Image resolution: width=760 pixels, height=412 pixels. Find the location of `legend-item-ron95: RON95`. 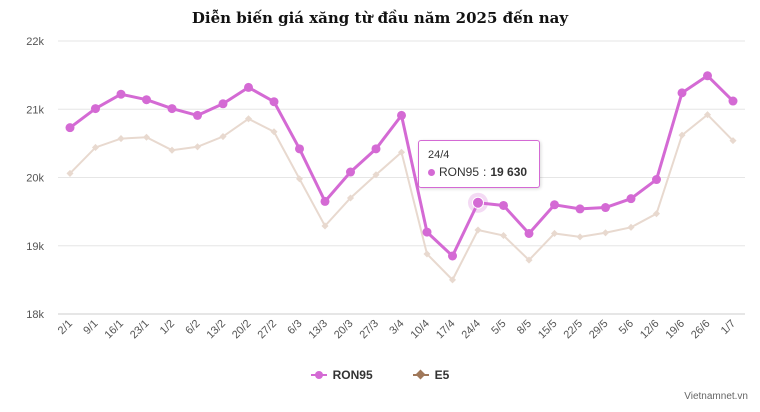

legend-item-ron95: RON95 is located at coordinates (341, 375).